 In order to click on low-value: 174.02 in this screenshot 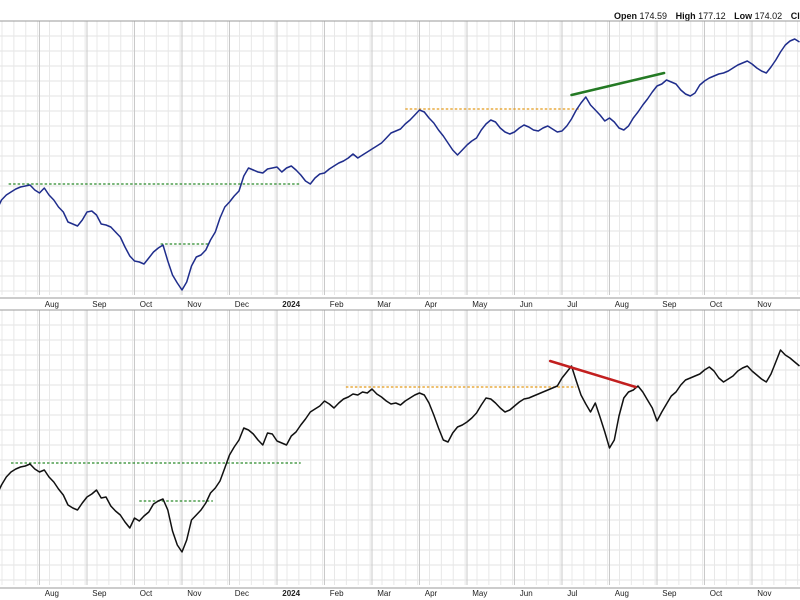, I will do `click(768, 16)`.